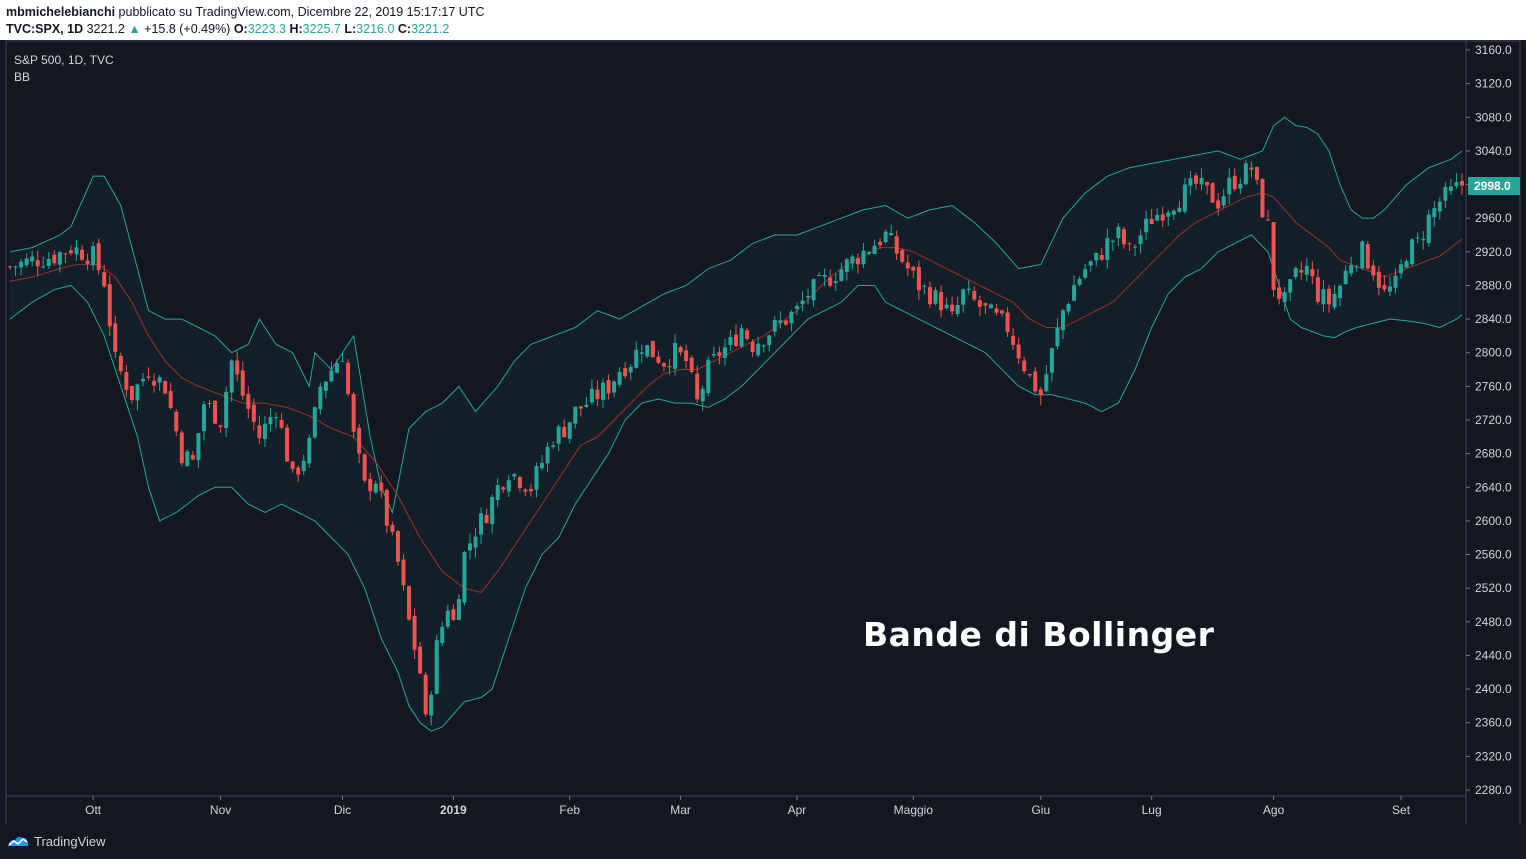 The width and height of the screenshot is (1526, 859). I want to click on tradingview-logo-icon, so click(18, 841).